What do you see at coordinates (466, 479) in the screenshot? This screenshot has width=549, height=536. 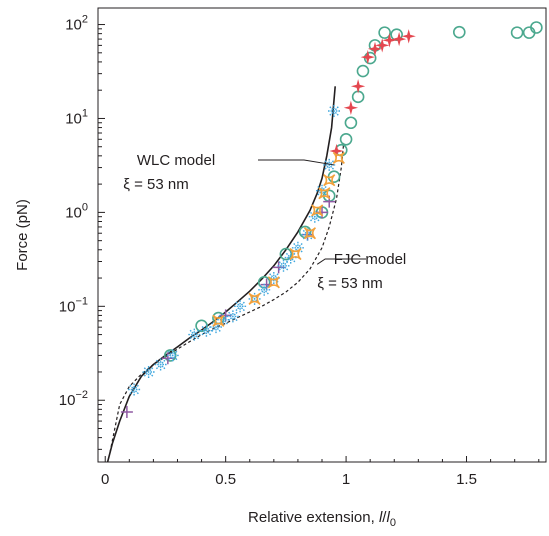 I see `x-tick-label: 1.5` at bounding box center [466, 479].